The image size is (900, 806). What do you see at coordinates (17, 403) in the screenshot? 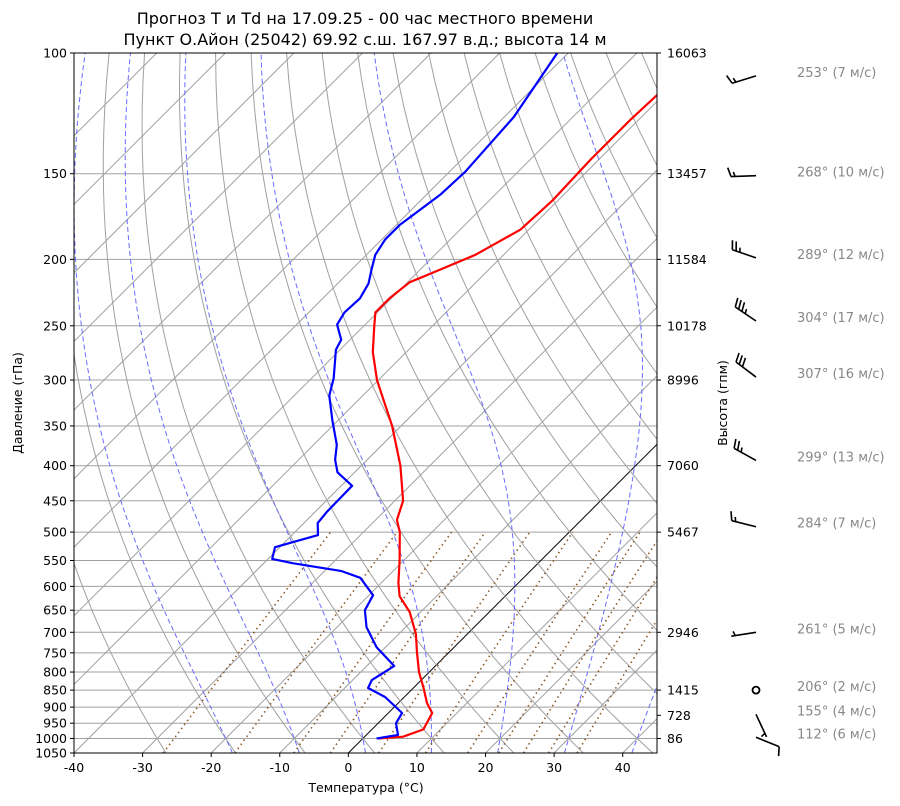
I see `y-axis-label: Давление (гПа)` at bounding box center [17, 403].